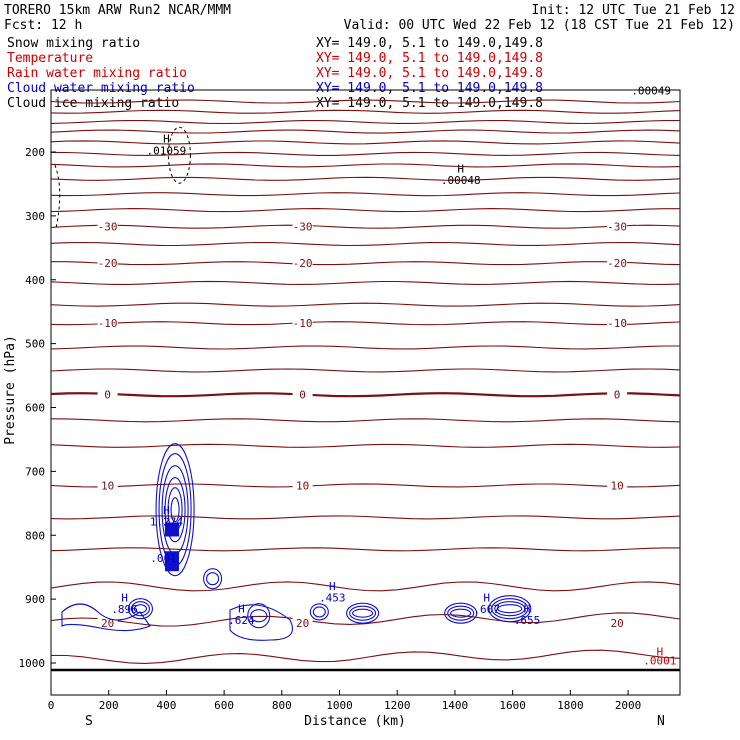 This screenshot has width=740, height=740. I want to click on legend-field-name: Cloud water mixing ratio, so click(101, 88).